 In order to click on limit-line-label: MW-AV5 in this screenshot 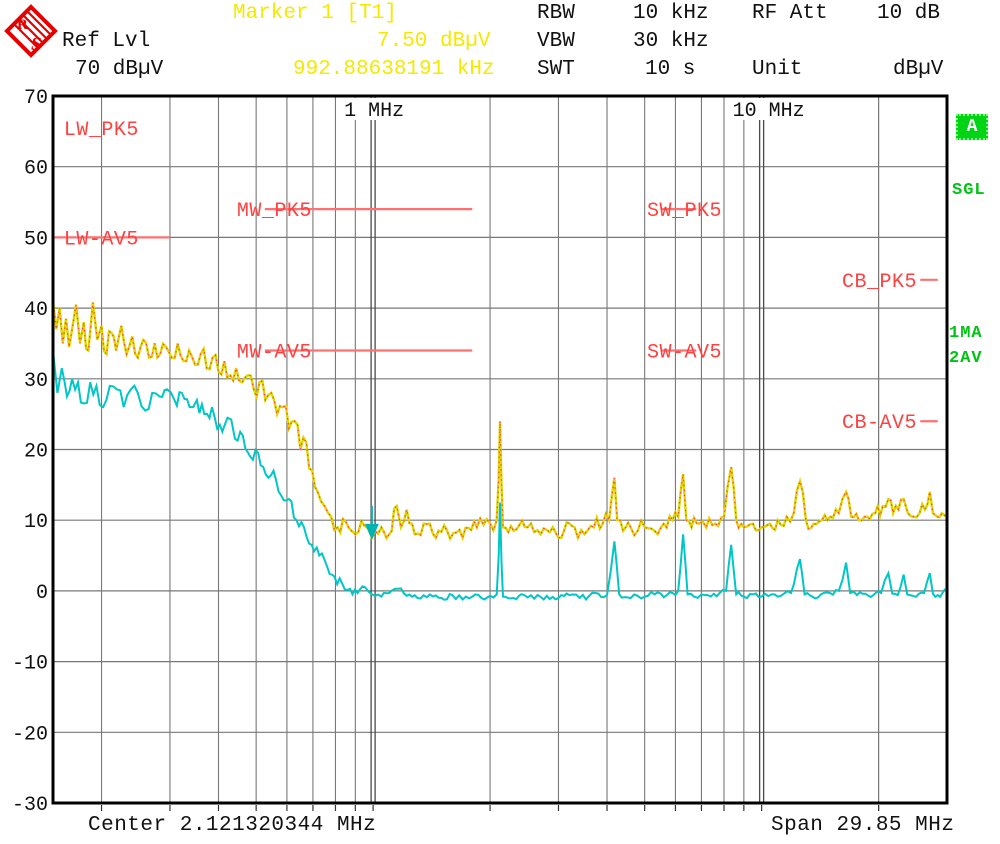, I will do `click(274, 353)`.